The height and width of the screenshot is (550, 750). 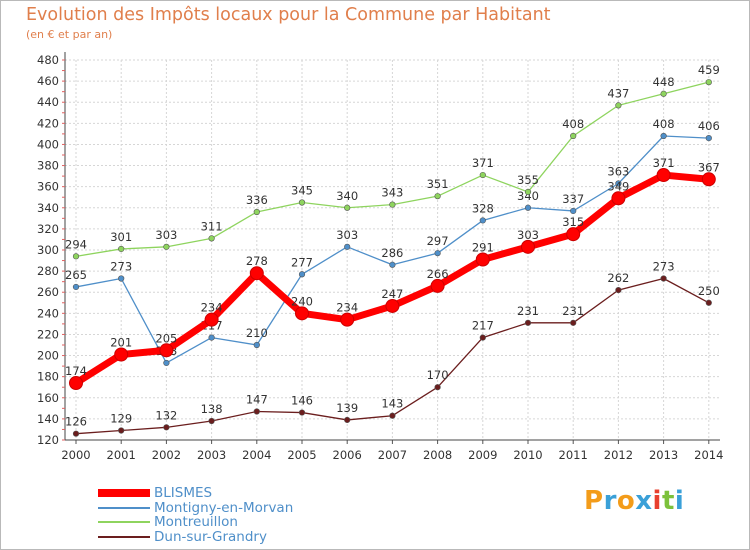 I want to click on data-label: 146, so click(x=302, y=401).